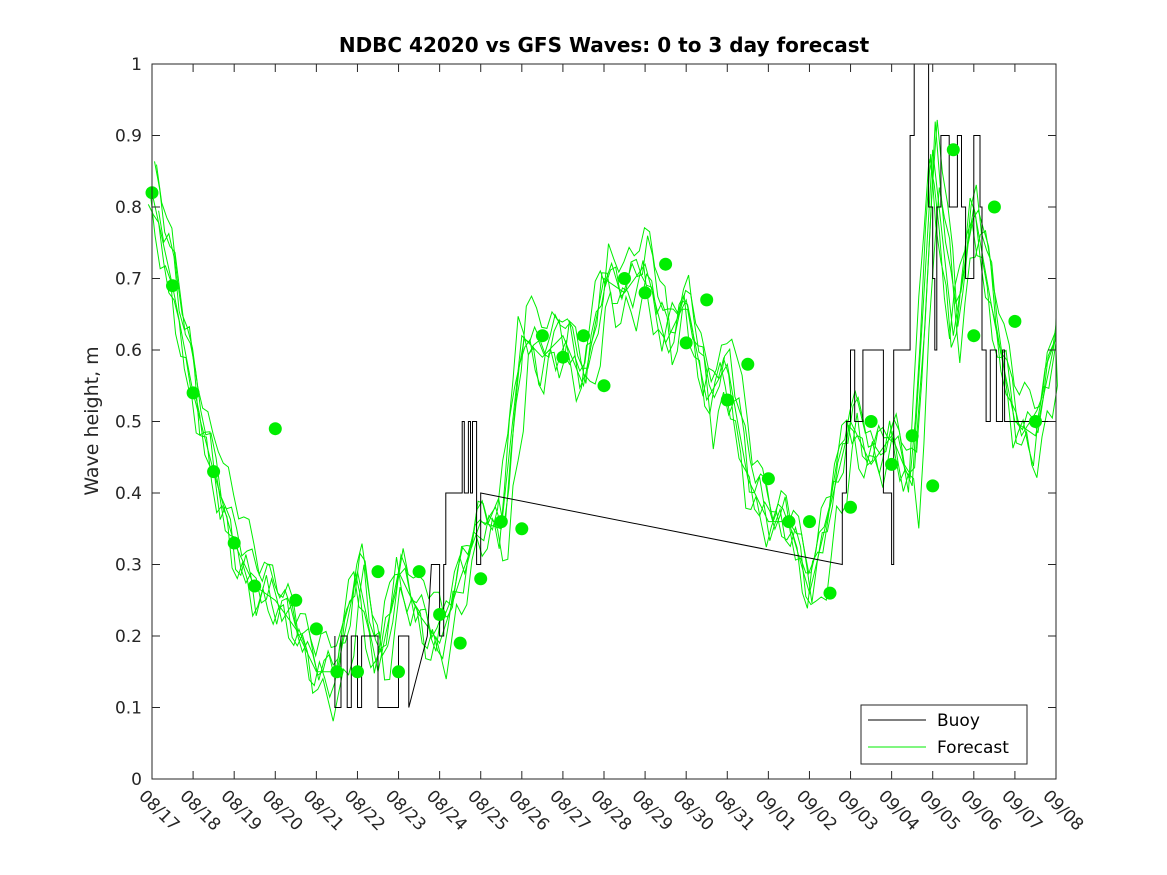 Image resolution: width=1167 pixels, height=875 pixels. What do you see at coordinates (775, 810) in the screenshot?
I see `x-tick-label: 09/01` at bounding box center [775, 810].